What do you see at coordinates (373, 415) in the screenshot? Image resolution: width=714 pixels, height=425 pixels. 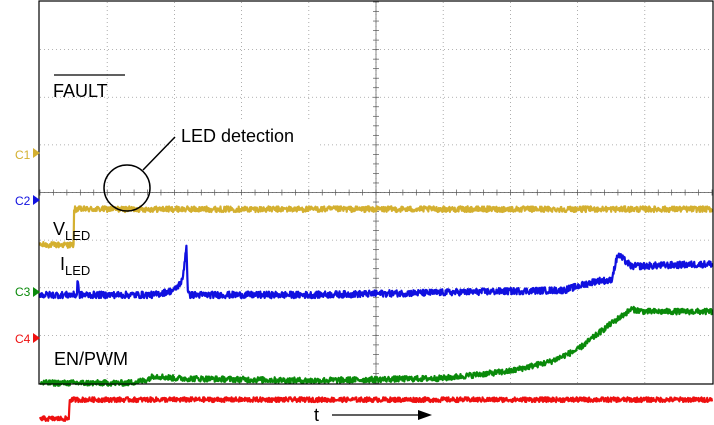 I see `time-axis: t` at bounding box center [373, 415].